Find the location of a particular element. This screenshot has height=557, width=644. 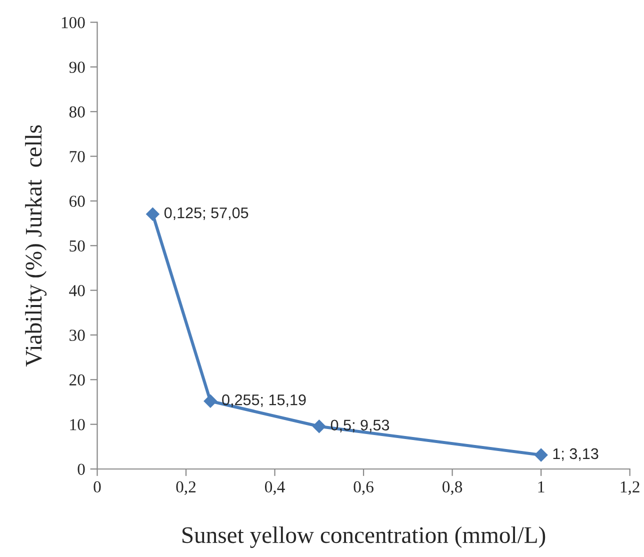

x-tick-label: 0,4 is located at coordinates (274, 488).